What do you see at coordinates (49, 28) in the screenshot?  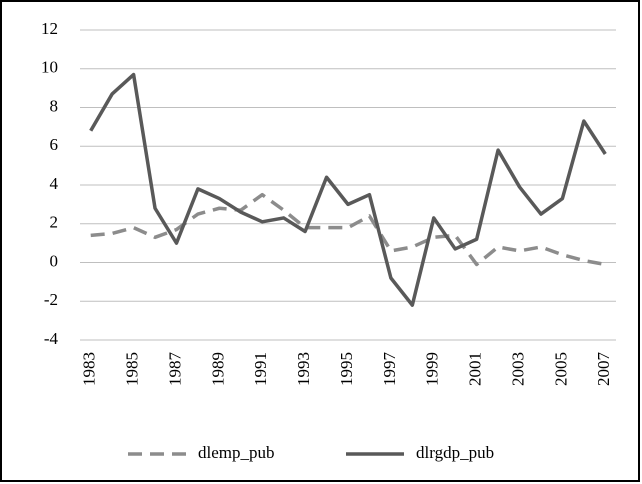 I see `y-tick-label: 12` at bounding box center [49, 28].